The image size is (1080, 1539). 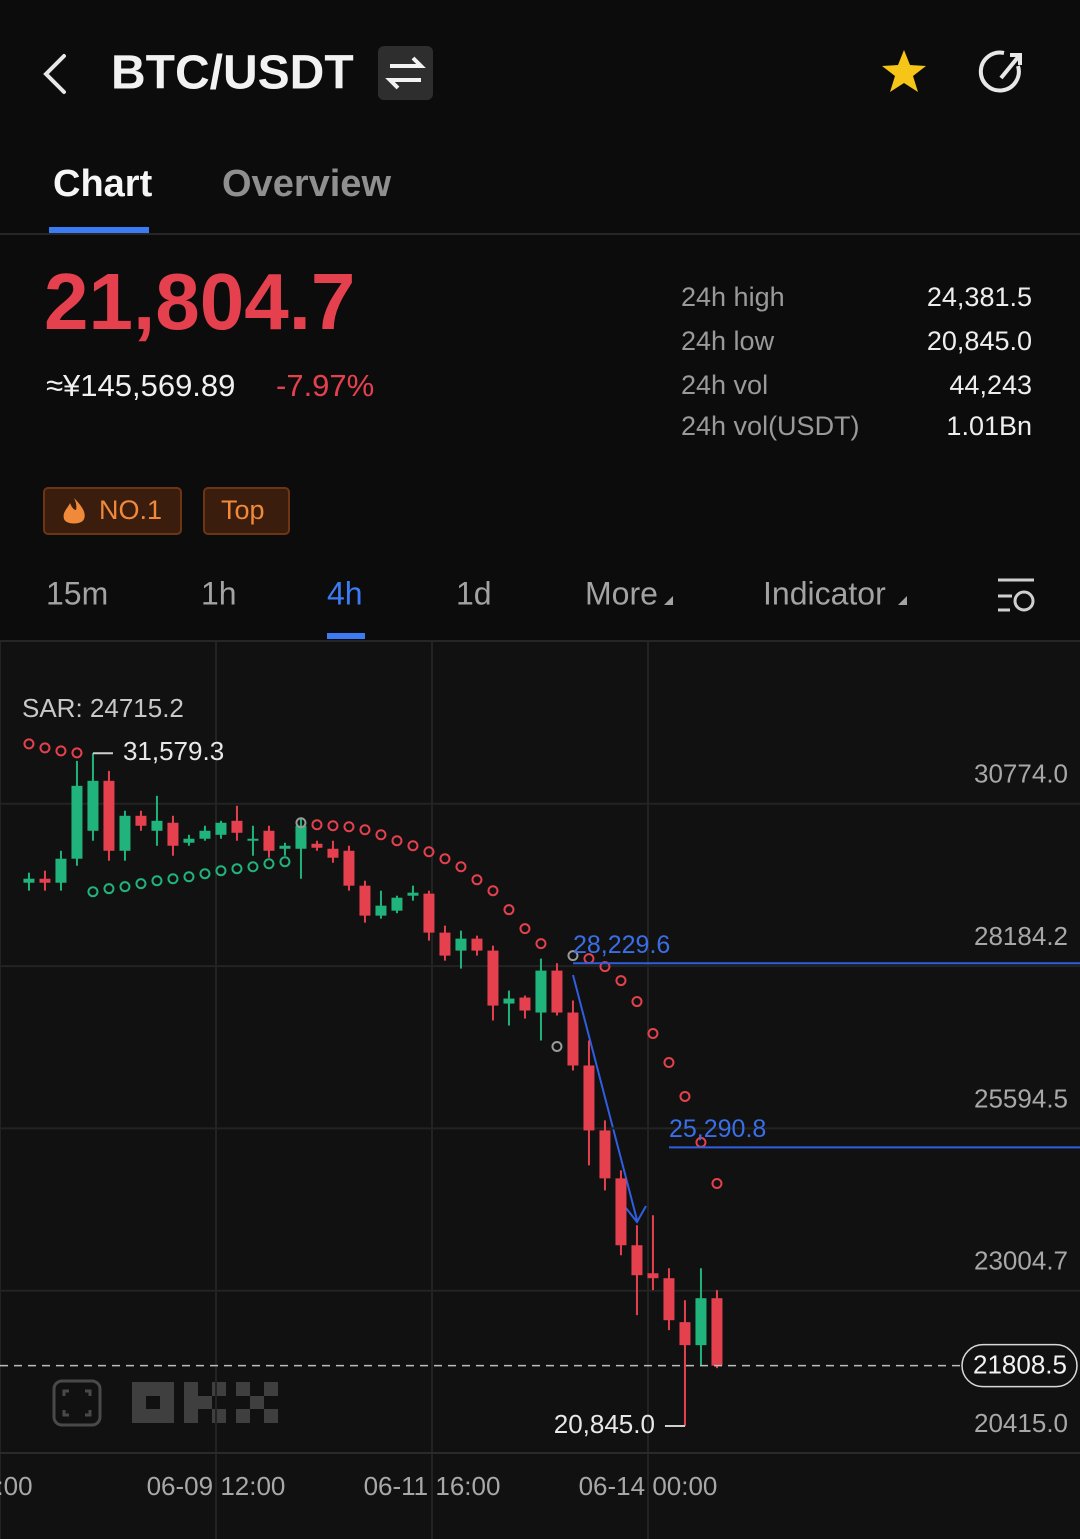 I want to click on tag-text: NO.1, so click(x=130, y=510).